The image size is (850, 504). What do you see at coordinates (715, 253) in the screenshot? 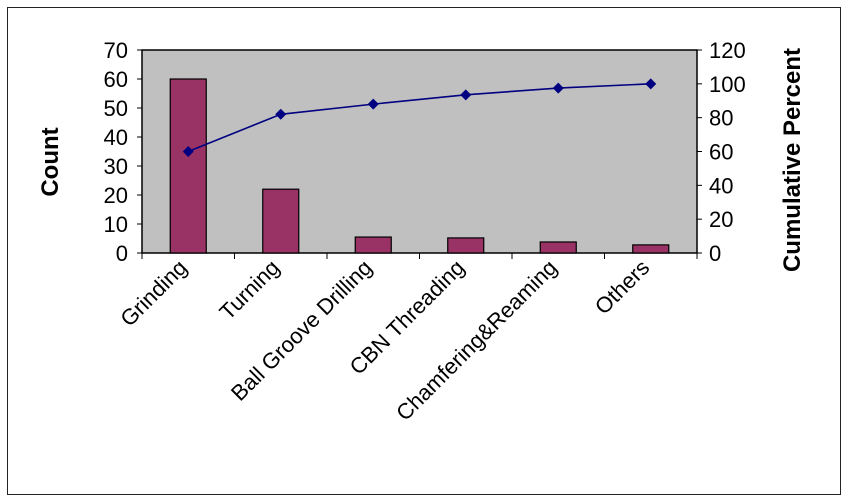
I see `right-tick-label-0: 0` at bounding box center [715, 253].